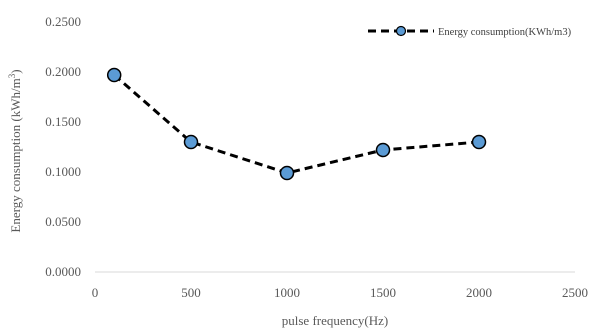 This screenshot has width=613, height=329. I want to click on x-tick-label: 2000, so click(479, 292).